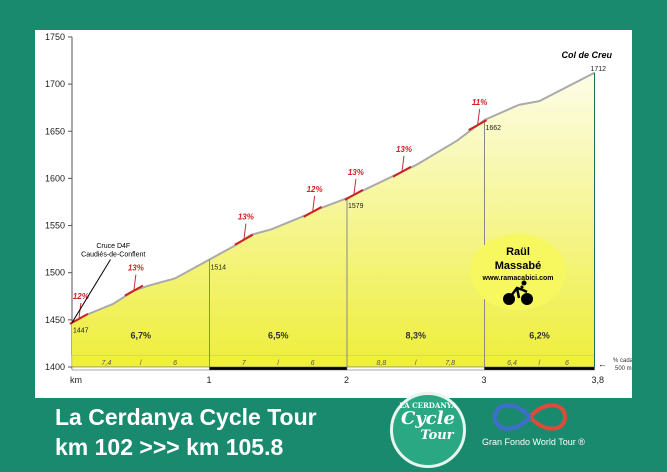  Describe the element at coordinates (518, 266) in the screenshot. I see `author-last-name: Massabé` at that location.